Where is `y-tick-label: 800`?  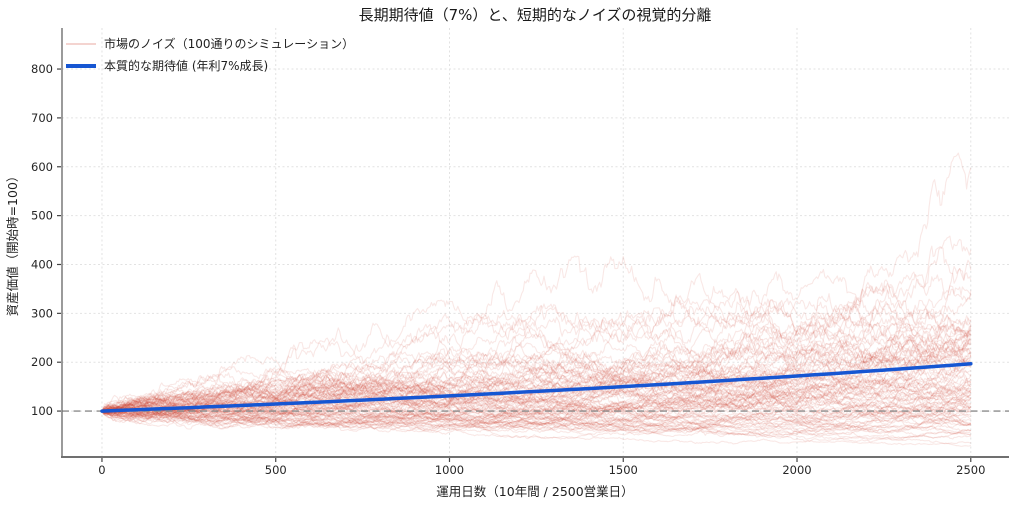 y-tick-label: 800 is located at coordinates (42, 69).